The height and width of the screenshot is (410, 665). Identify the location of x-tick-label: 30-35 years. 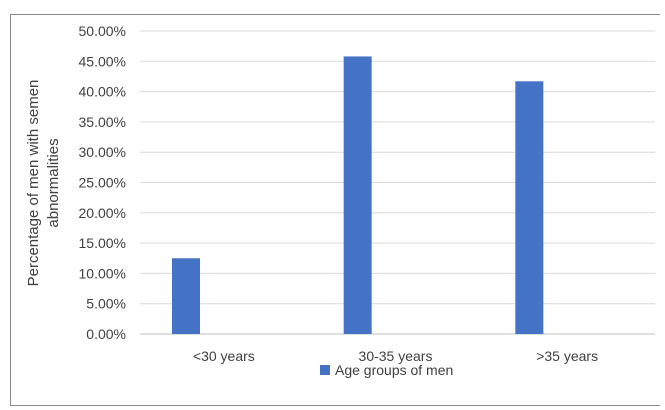
(396, 356).